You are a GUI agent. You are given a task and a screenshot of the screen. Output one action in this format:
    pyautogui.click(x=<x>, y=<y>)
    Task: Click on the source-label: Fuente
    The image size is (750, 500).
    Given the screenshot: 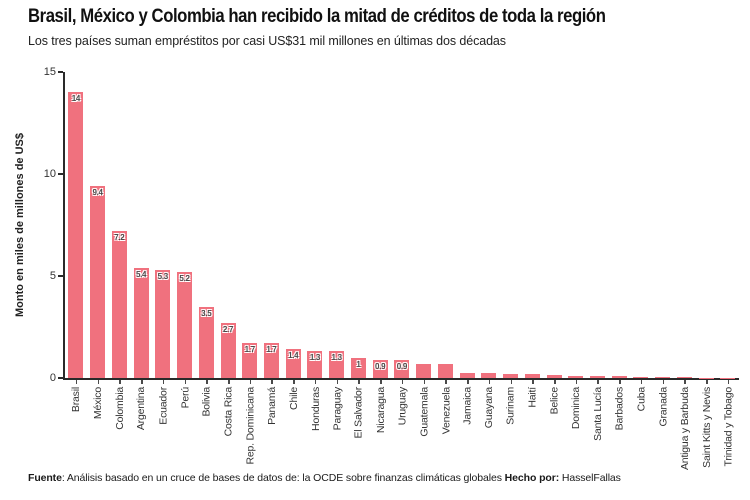 What is the action you would take?
    pyautogui.click(x=45, y=478)
    